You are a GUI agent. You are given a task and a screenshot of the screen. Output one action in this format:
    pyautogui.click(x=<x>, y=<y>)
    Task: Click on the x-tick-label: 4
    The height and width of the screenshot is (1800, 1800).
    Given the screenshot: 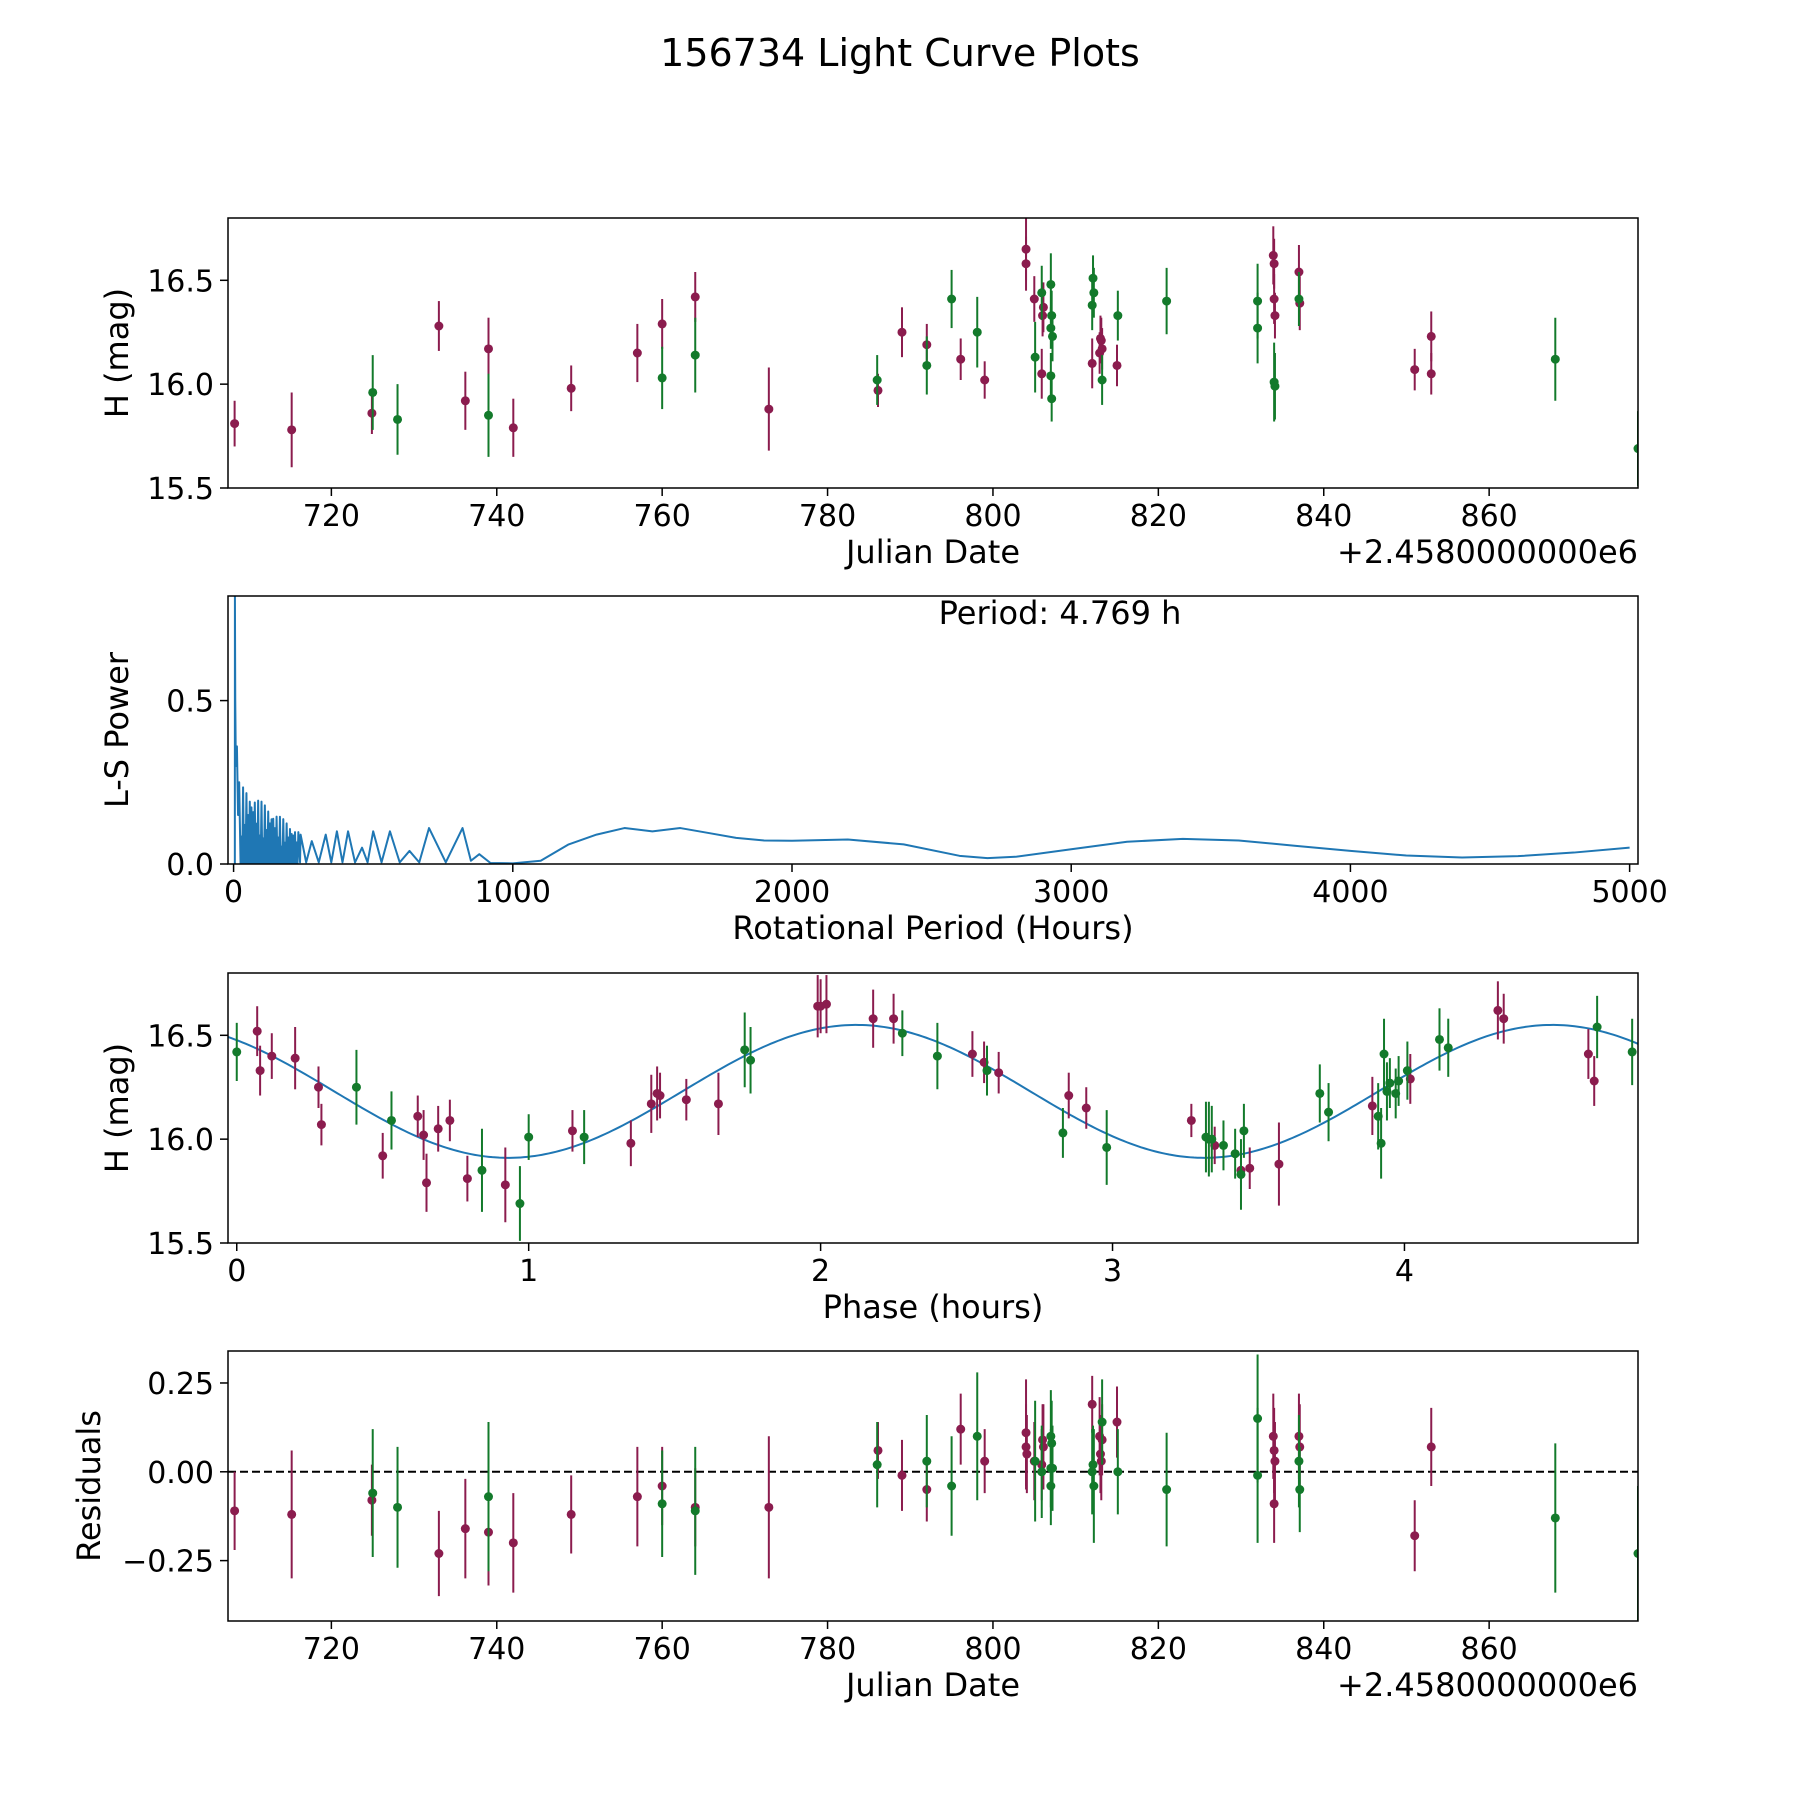 What is the action you would take?
    pyautogui.click(x=1404, y=1271)
    